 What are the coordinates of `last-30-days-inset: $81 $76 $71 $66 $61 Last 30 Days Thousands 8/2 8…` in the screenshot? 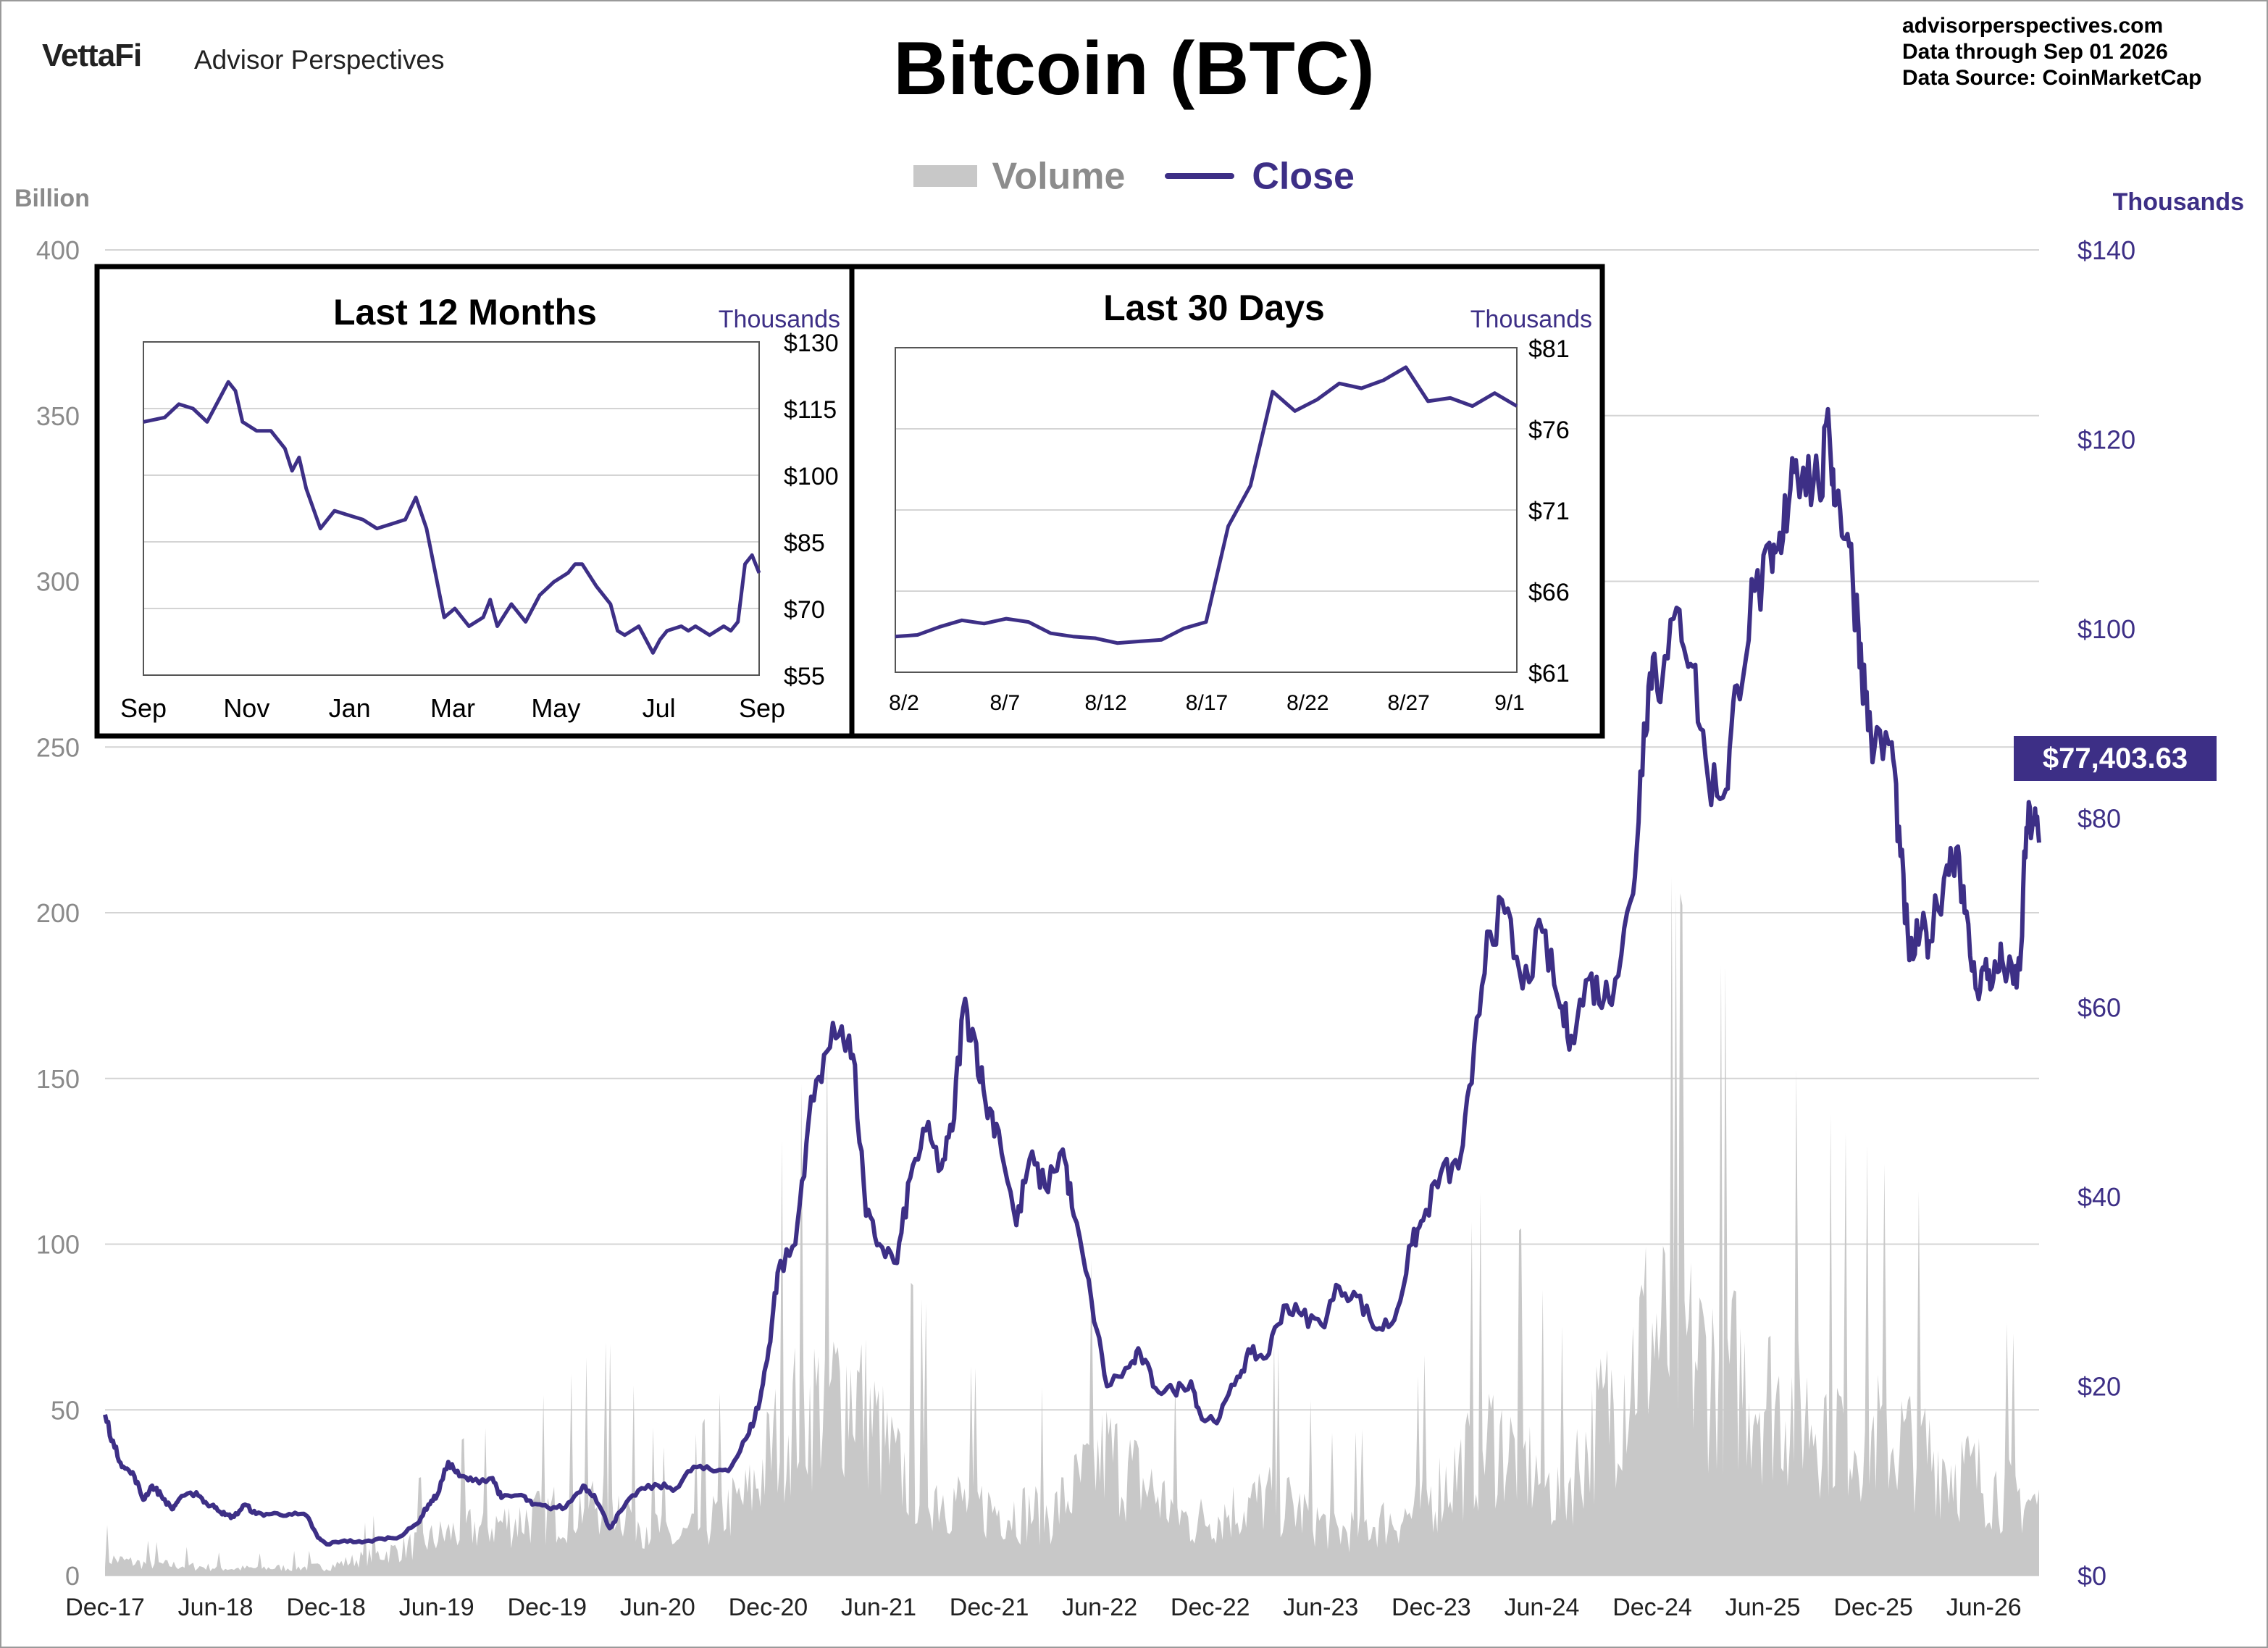 It's located at (1241, 501).